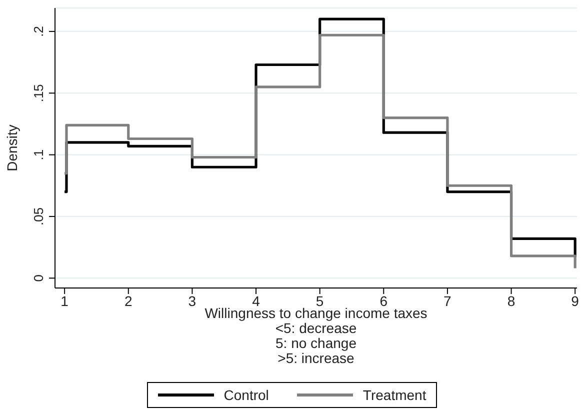 The image size is (584, 410). What do you see at coordinates (38, 93) in the screenshot?
I see `y-tick-label: .15` at bounding box center [38, 93].